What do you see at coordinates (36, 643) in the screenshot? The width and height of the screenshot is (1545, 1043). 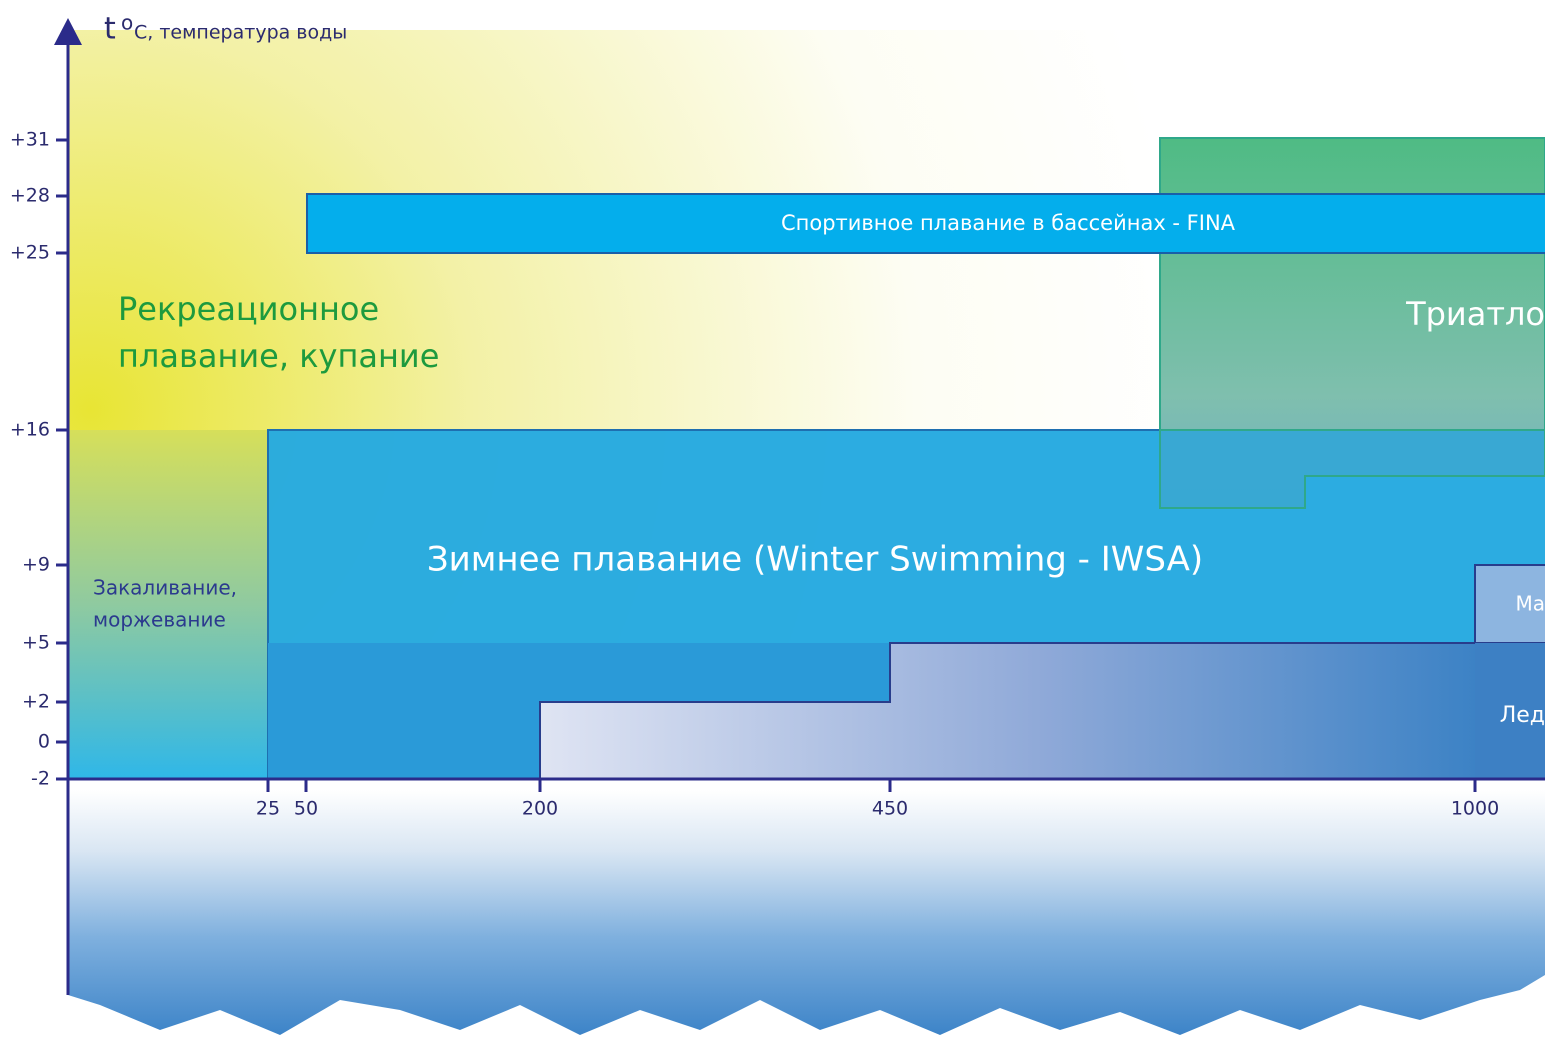 I see `y-tick-label: +5` at bounding box center [36, 643].